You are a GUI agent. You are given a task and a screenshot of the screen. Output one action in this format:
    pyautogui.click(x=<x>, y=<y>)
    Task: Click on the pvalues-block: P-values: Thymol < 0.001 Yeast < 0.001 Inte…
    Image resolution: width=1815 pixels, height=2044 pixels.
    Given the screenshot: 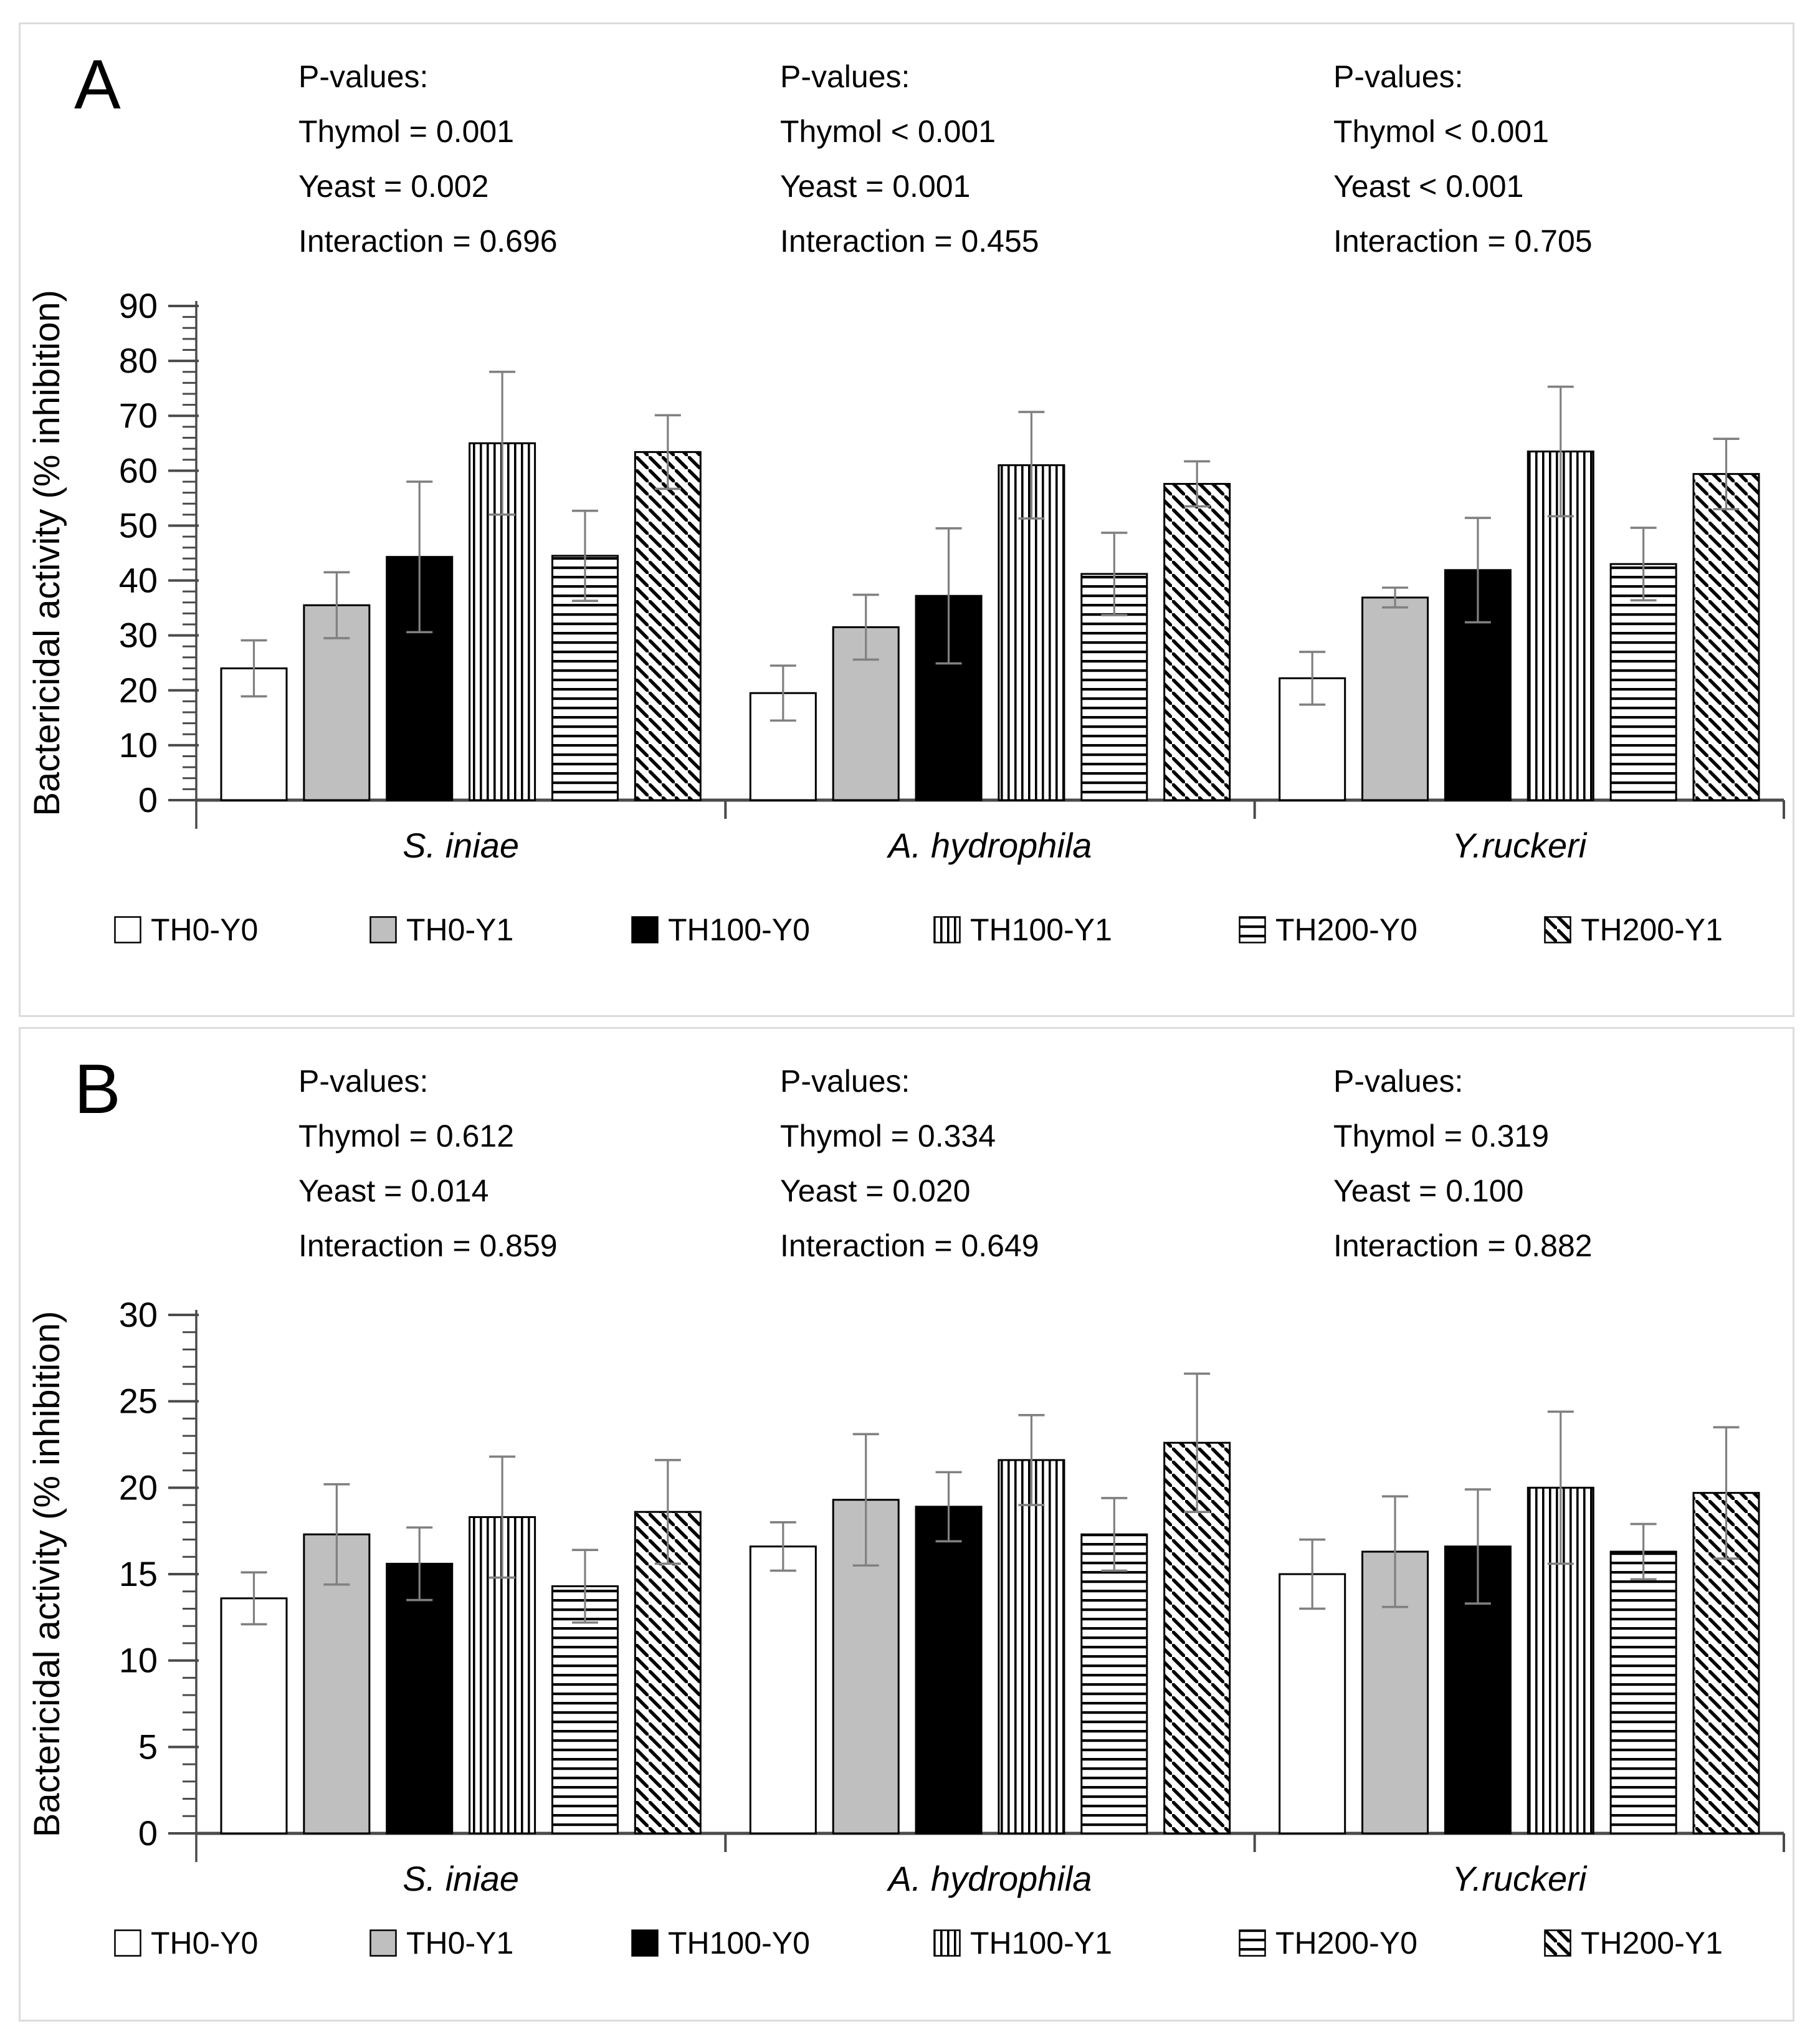 What is the action you would take?
    pyautogui.click(x=1463, y=159)
    